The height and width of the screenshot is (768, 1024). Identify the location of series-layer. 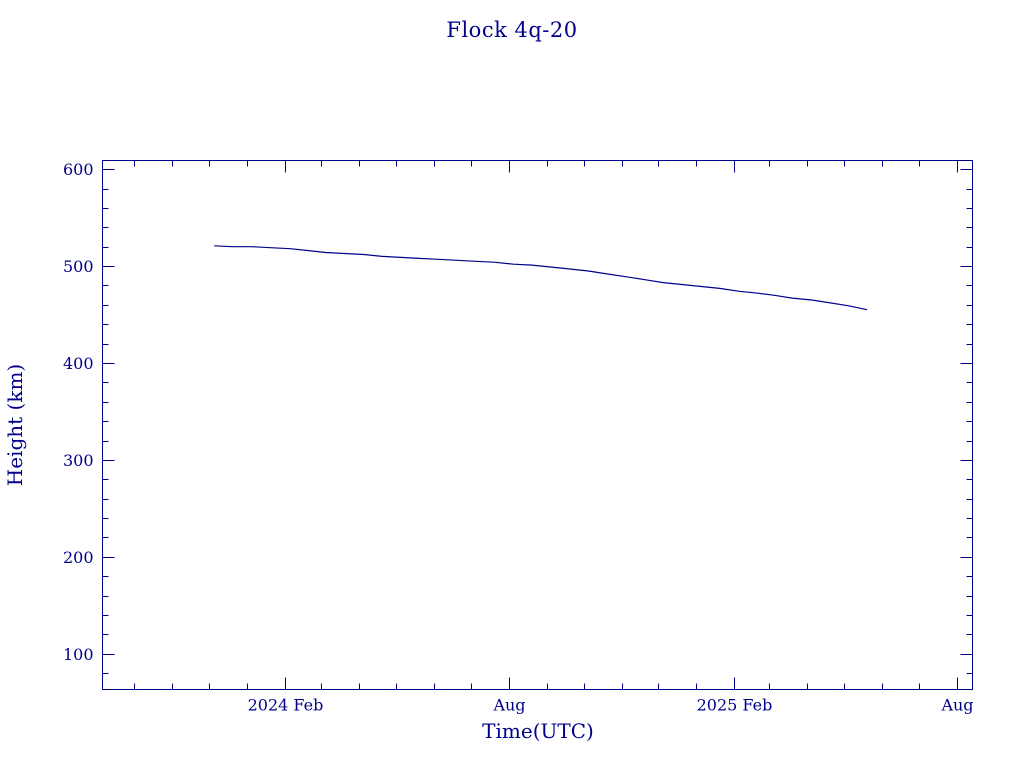
(541, 278).